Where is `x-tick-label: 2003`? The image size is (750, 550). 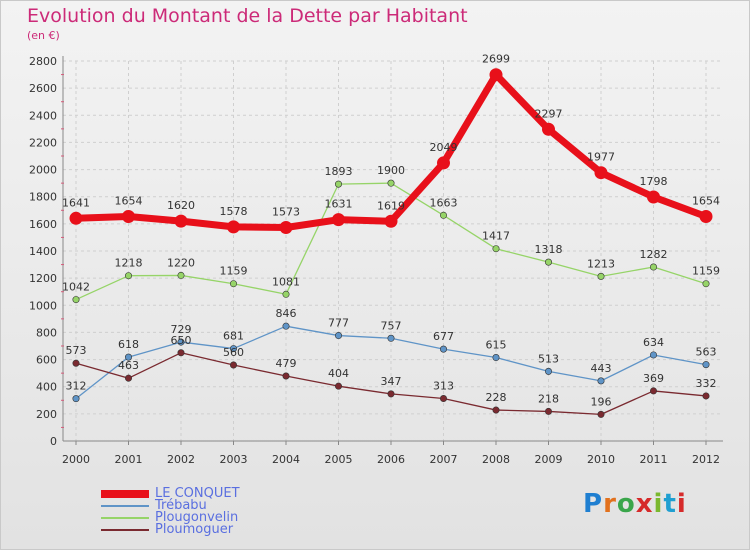
x-tick-label: 2003 is located at coordinates (234, 459).